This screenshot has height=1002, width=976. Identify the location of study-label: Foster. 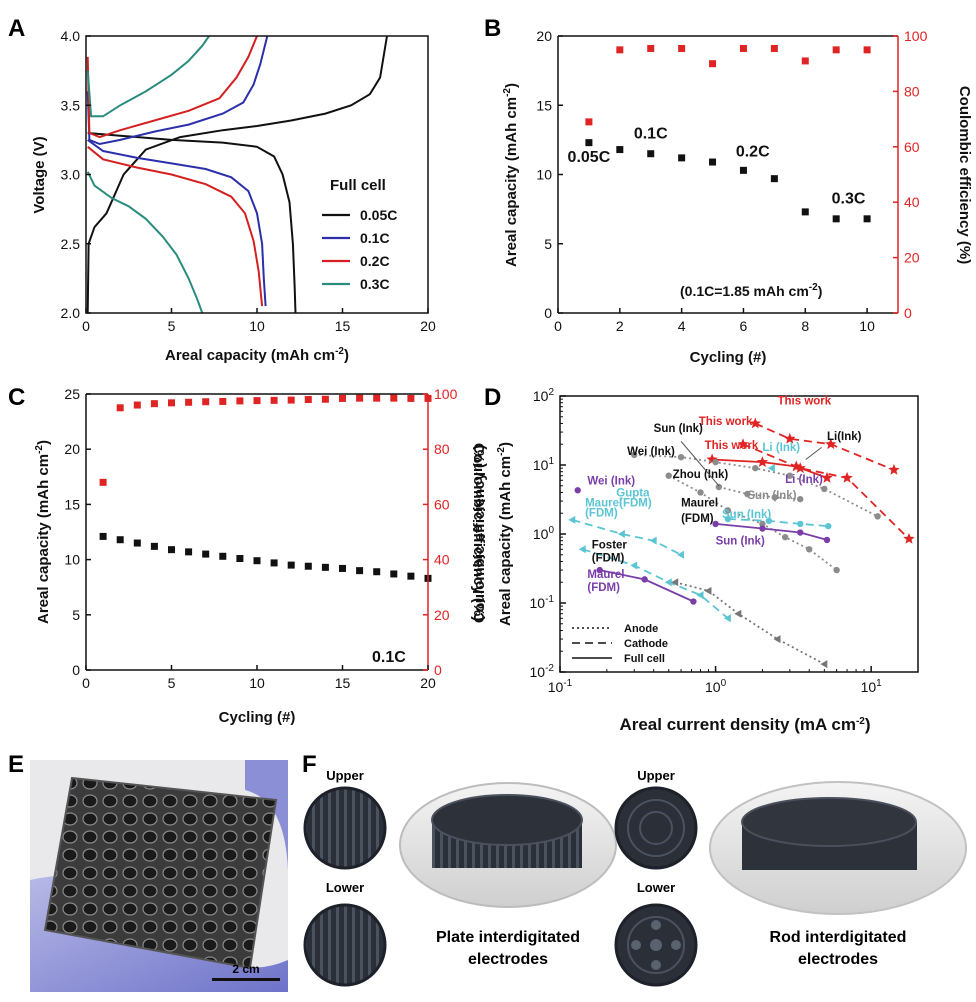
(610, 545).